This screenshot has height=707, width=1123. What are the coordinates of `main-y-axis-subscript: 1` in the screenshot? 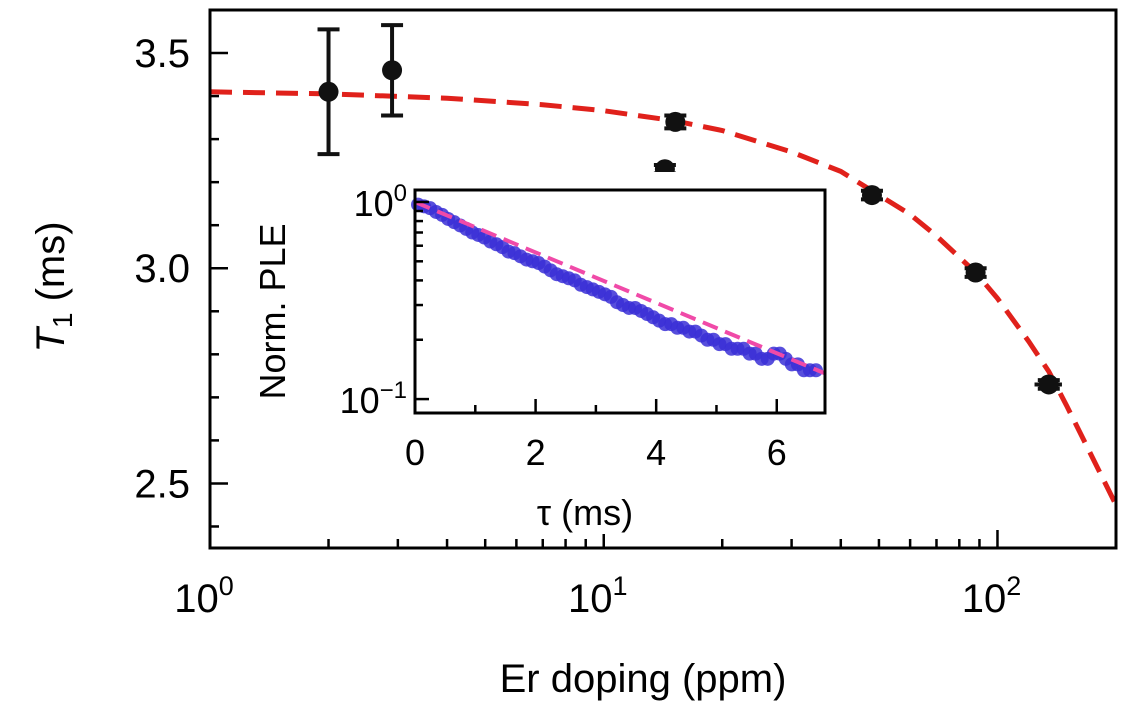 It's located at (62, 321).